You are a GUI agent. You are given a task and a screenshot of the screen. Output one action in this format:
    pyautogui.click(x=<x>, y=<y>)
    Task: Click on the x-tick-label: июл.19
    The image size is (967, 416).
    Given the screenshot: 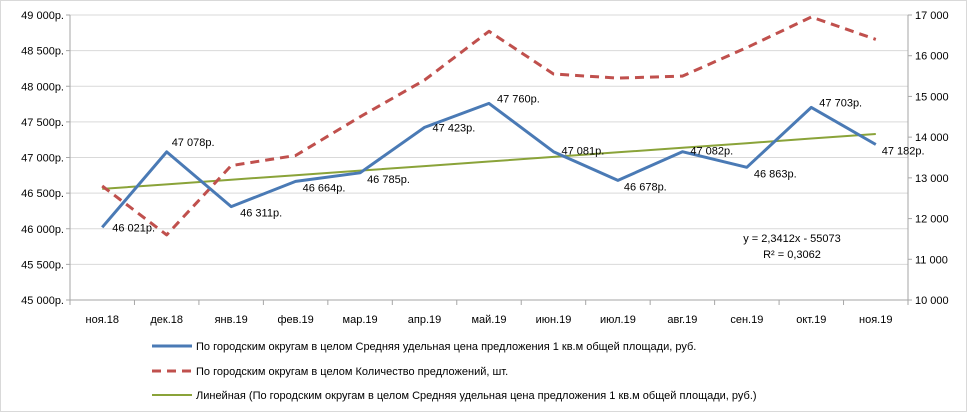 What is the action you would take?
    pyautogui.click(x=618, y=320)
    